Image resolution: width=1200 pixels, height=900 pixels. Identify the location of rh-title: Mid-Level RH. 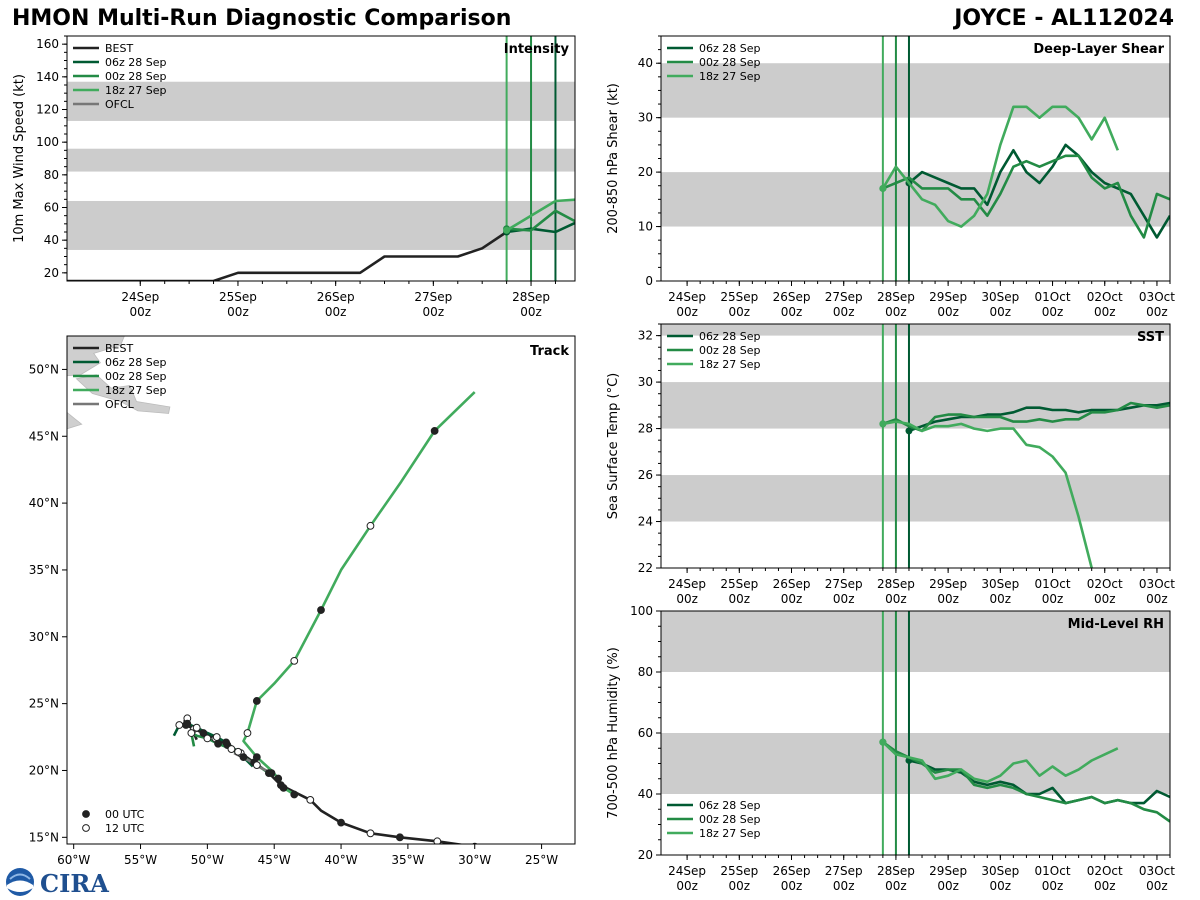
(1116, 624).